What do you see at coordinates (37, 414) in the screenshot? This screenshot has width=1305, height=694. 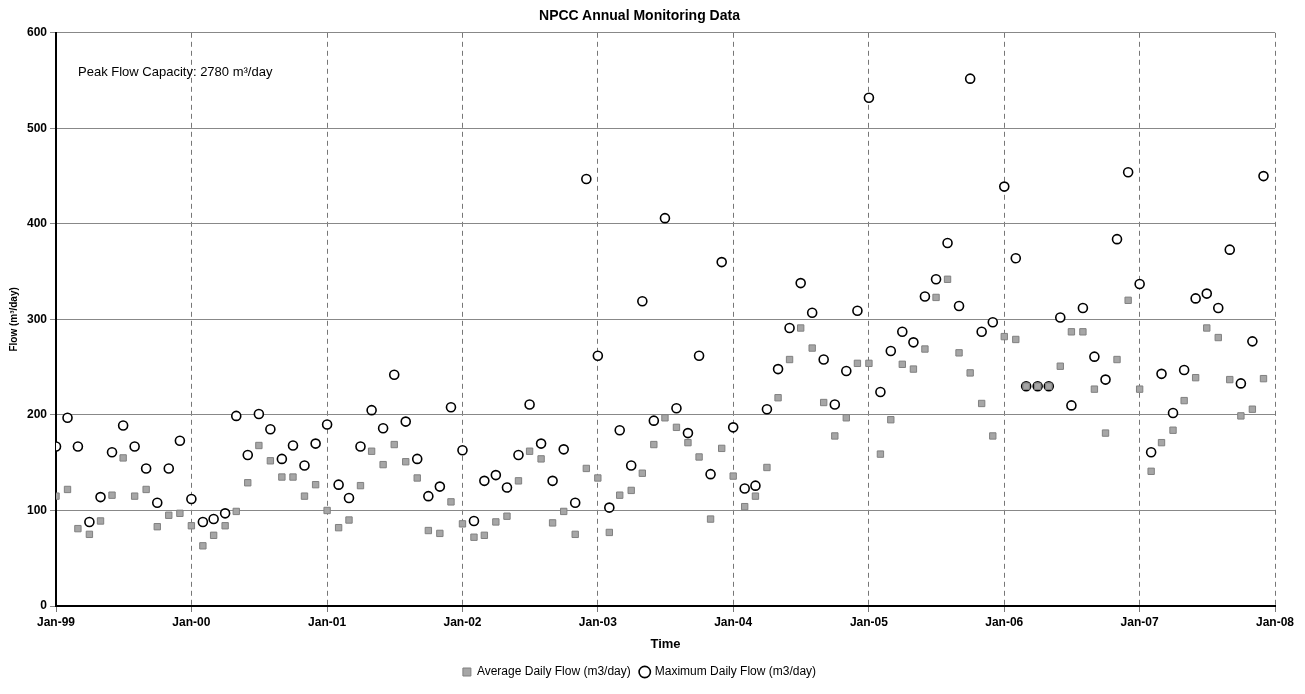 I see `y-tick-label: 200` at bounding box center [37, 414].